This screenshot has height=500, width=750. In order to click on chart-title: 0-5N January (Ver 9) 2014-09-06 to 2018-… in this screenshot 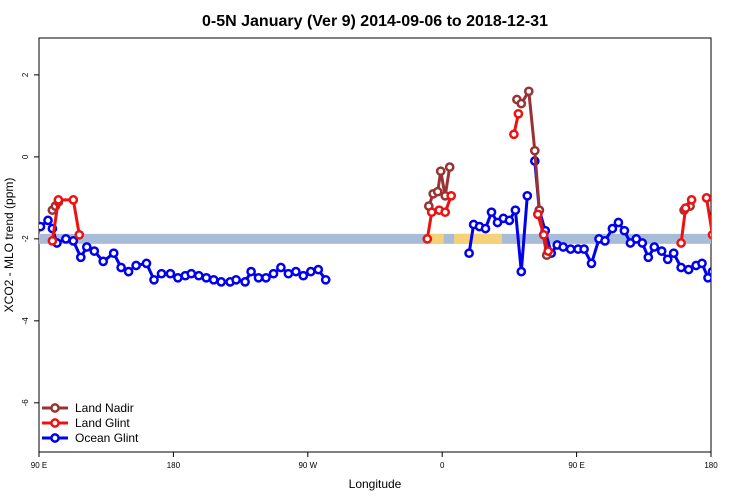, I will do `click(375, 21)`.